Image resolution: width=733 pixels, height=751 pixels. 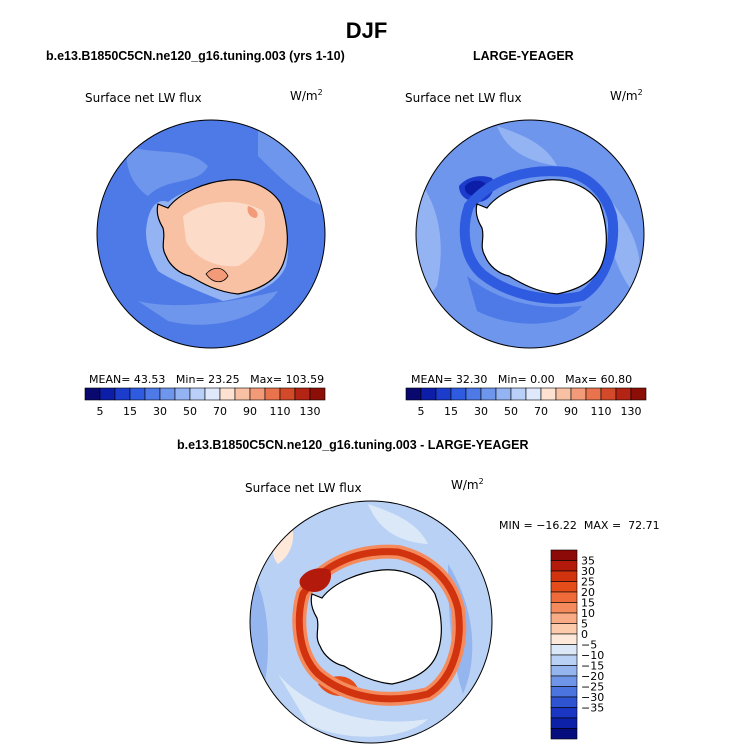 I want to click on panel3-colorbar-tick-label: 30, so click(x=588, y=571).